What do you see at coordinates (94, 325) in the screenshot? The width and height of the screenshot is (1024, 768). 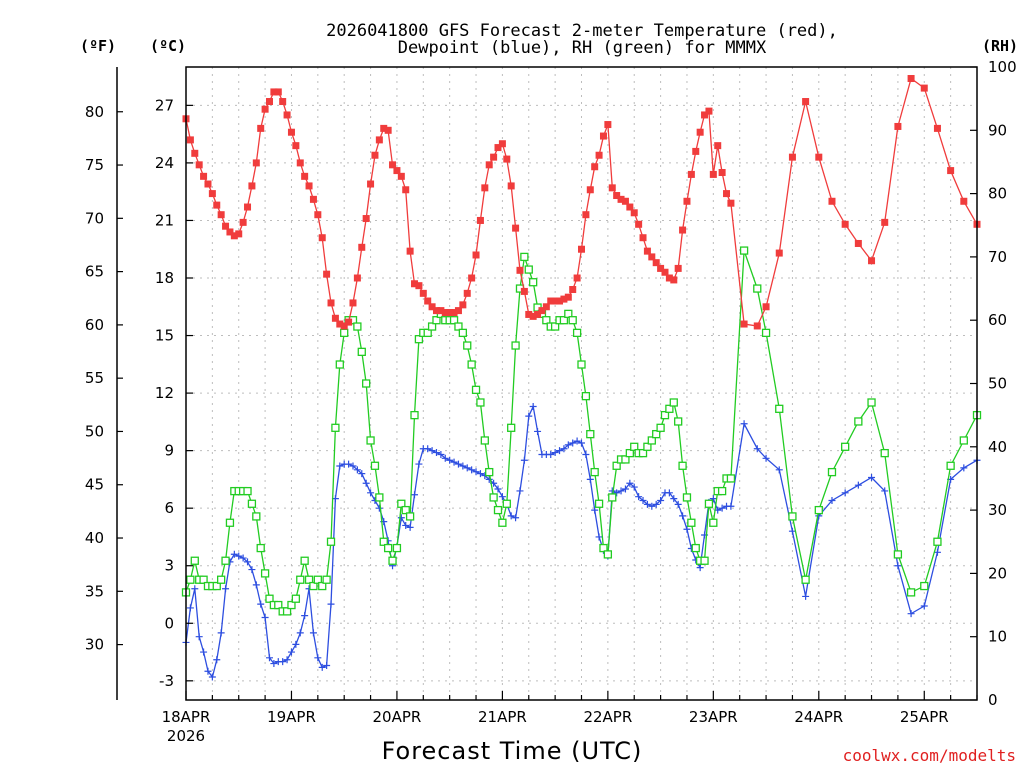 I see `fahrenheit-tick-label: 60` at bounding box center [94, 325].